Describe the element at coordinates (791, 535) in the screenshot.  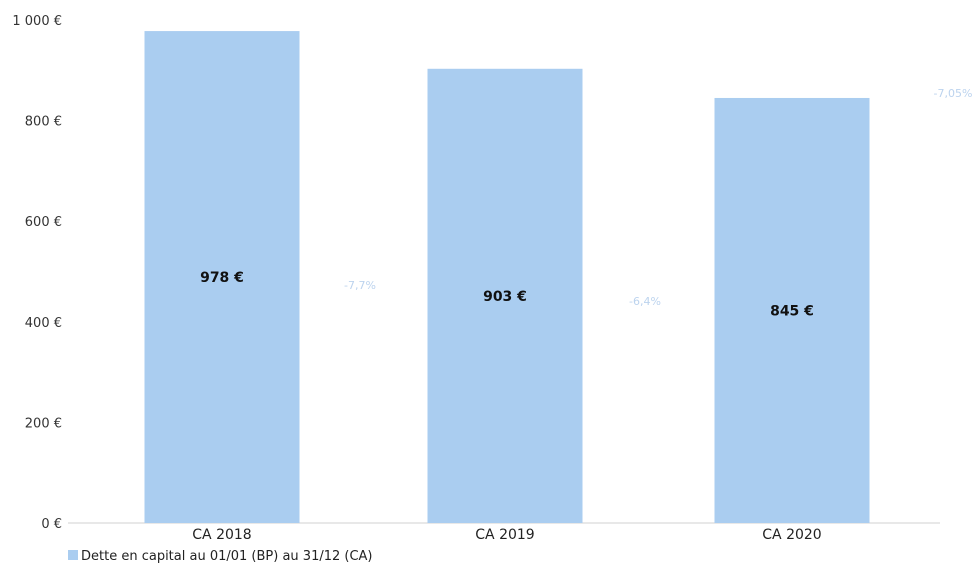
I see `x-tick-label: CA 2020` at that location.